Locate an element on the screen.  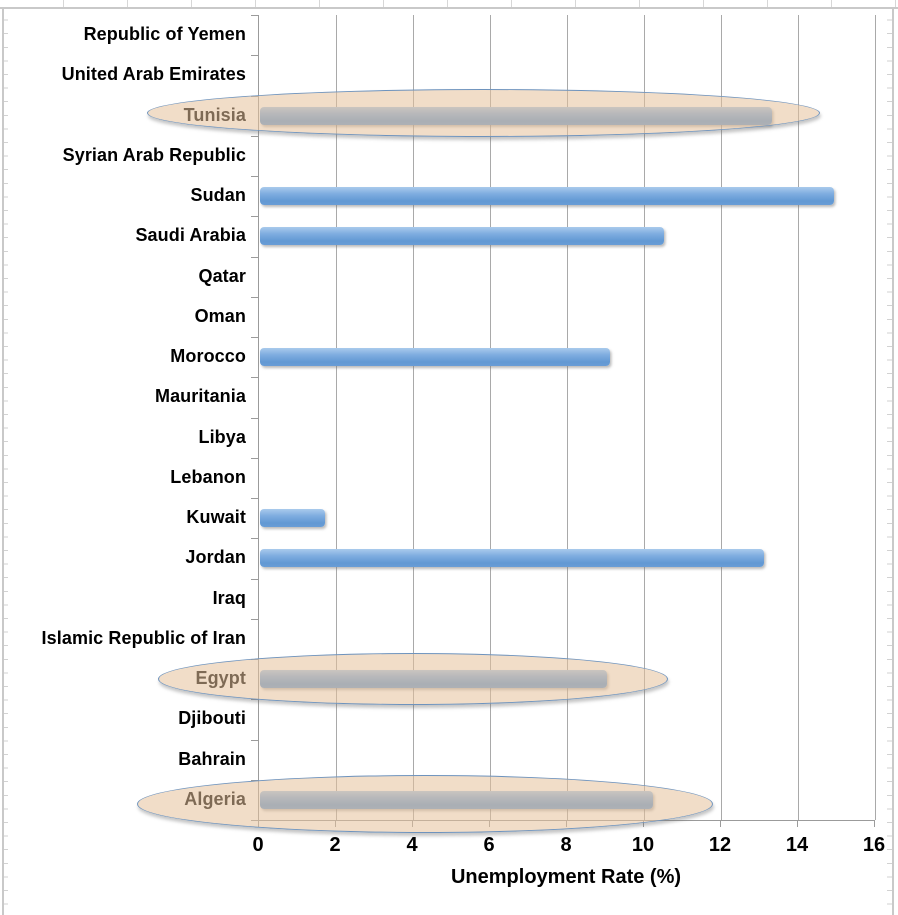
x-tick-label: 8 is located at coordinates (566, 845).